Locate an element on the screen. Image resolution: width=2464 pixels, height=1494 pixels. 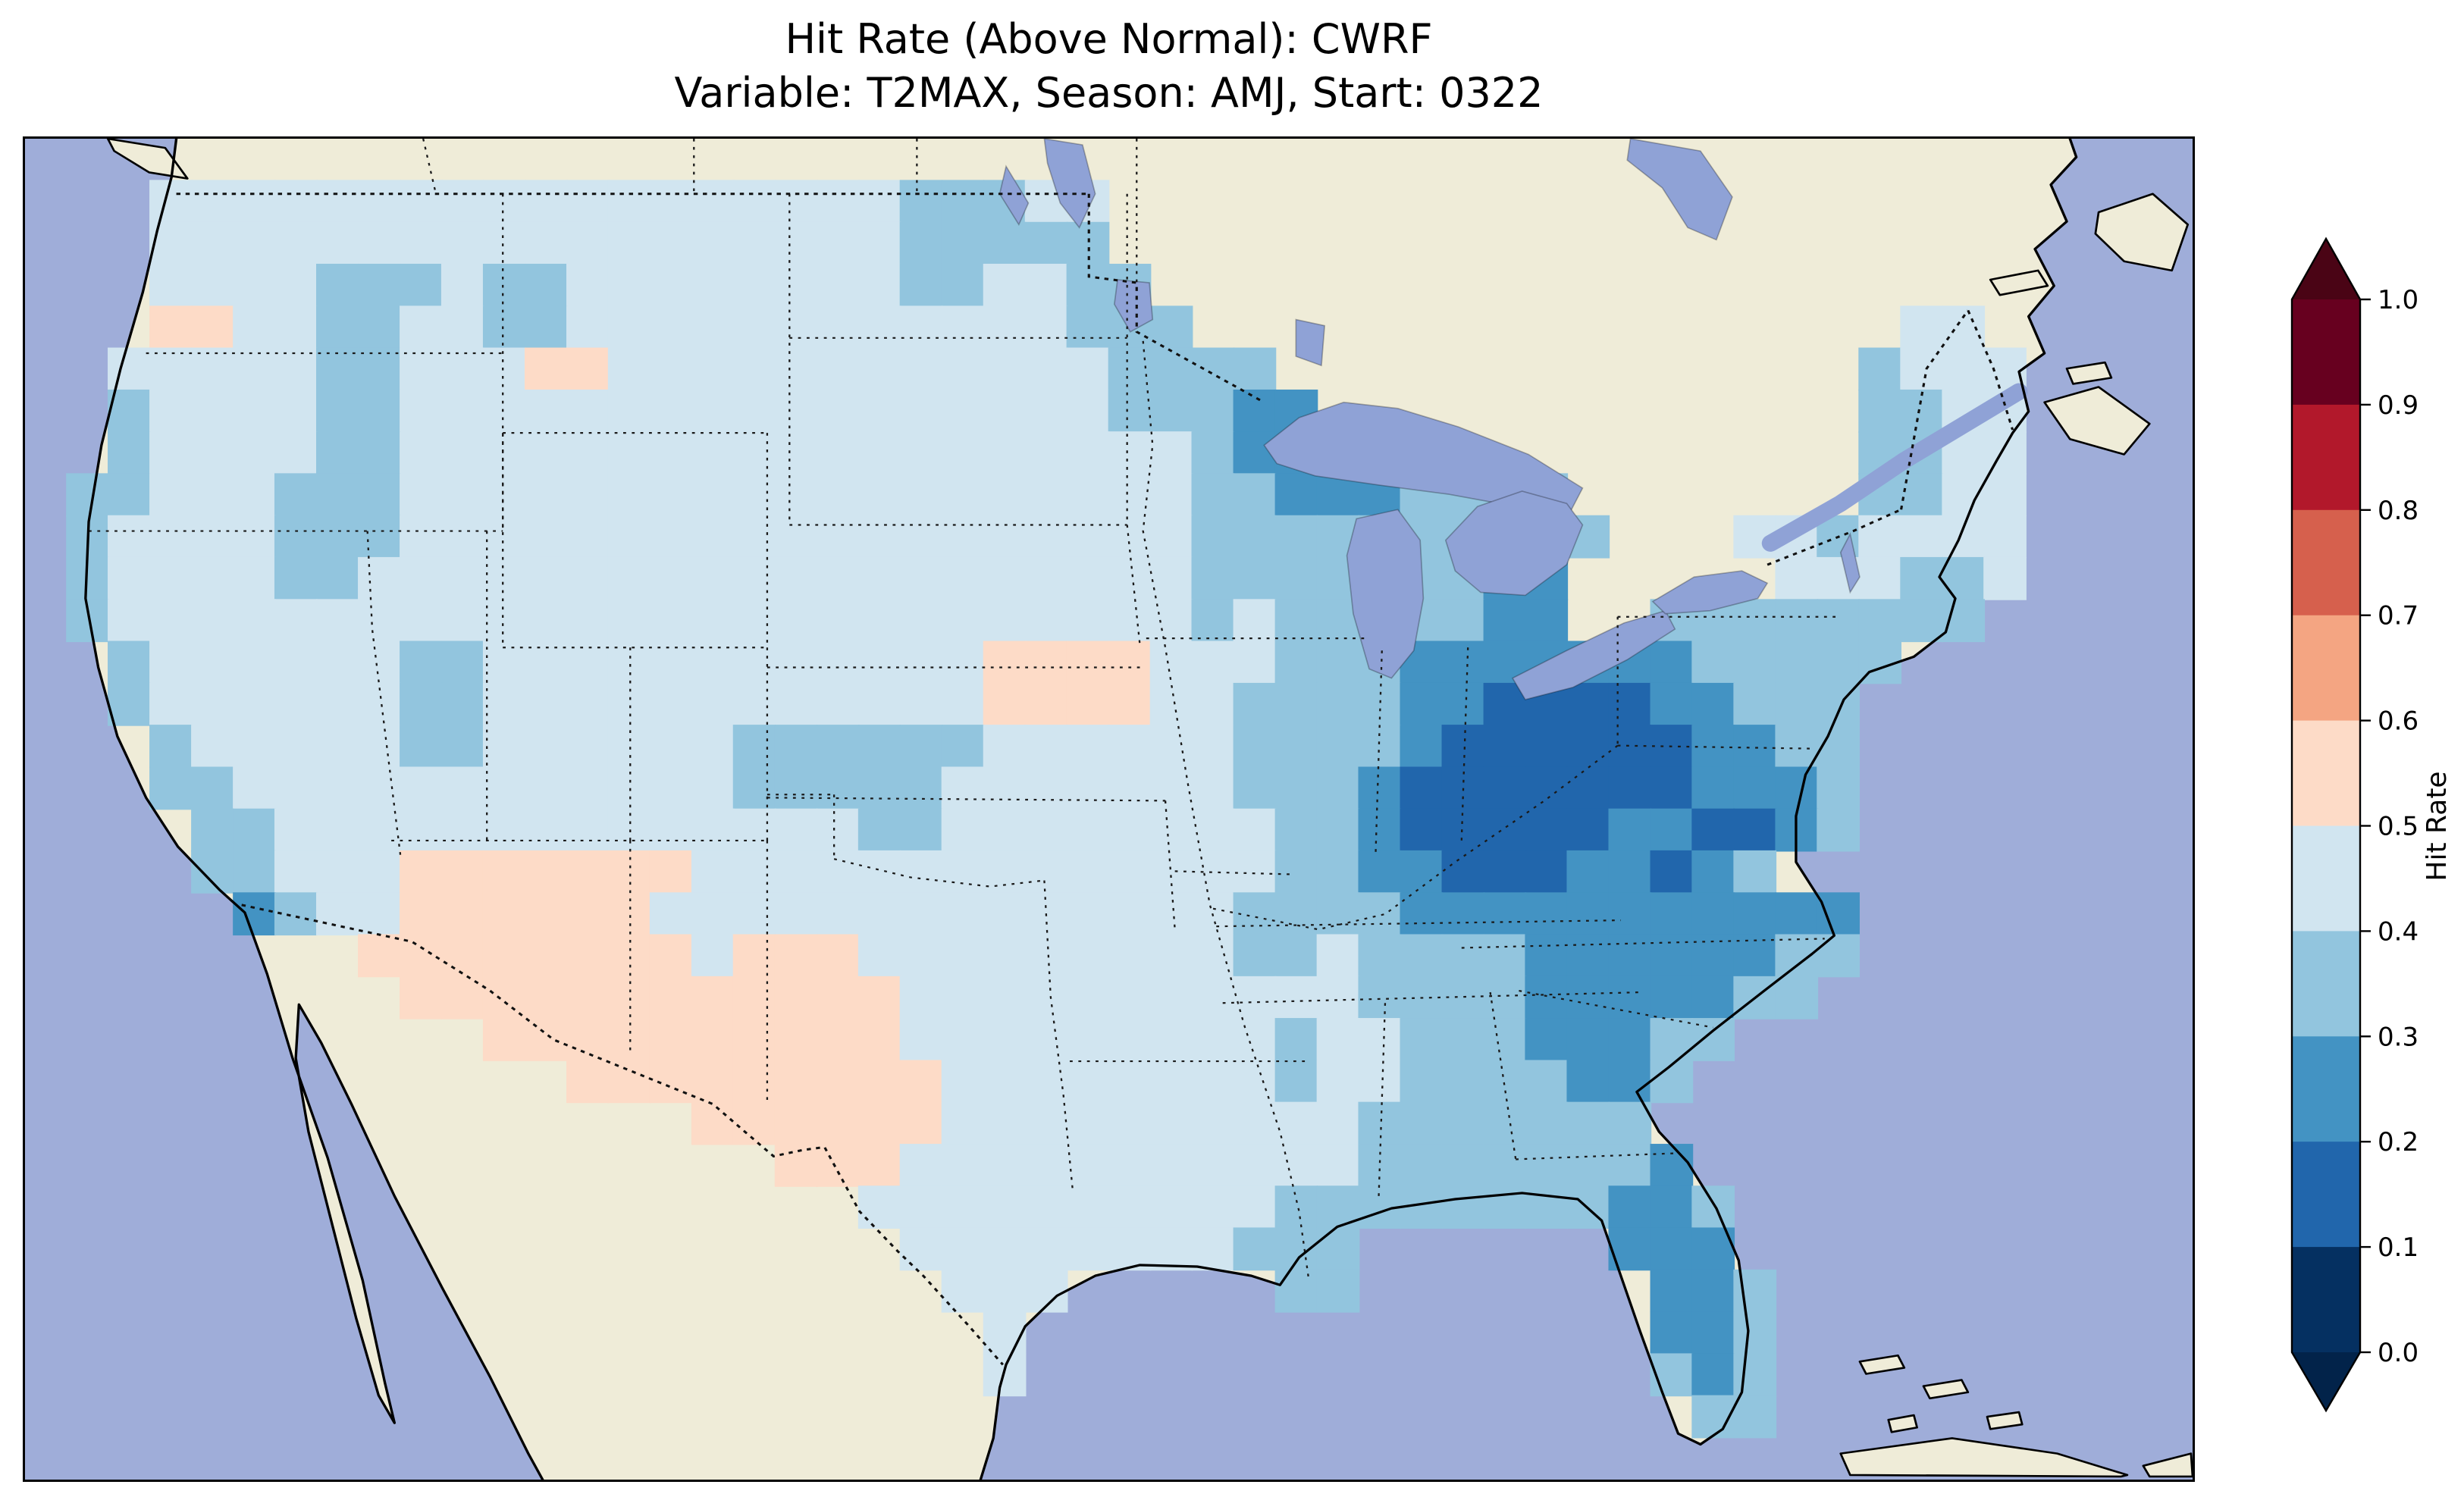
lake-manitoba is located at coordinates (1014, 195).